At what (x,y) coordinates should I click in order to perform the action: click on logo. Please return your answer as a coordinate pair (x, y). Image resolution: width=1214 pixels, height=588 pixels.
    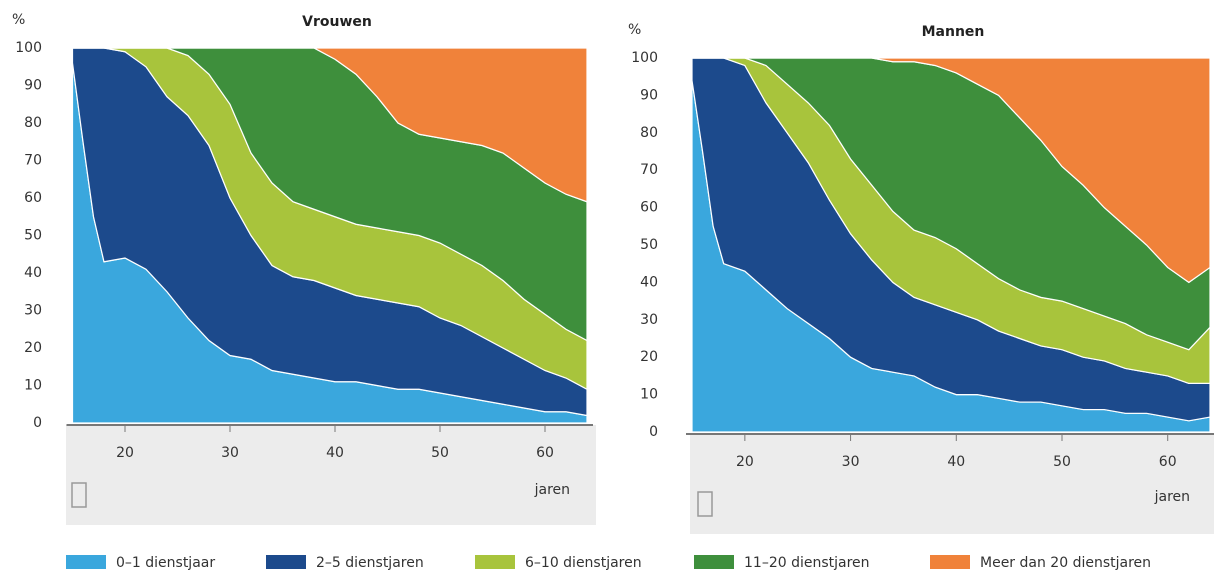
    Looking at the image, I should click on (392, 499).